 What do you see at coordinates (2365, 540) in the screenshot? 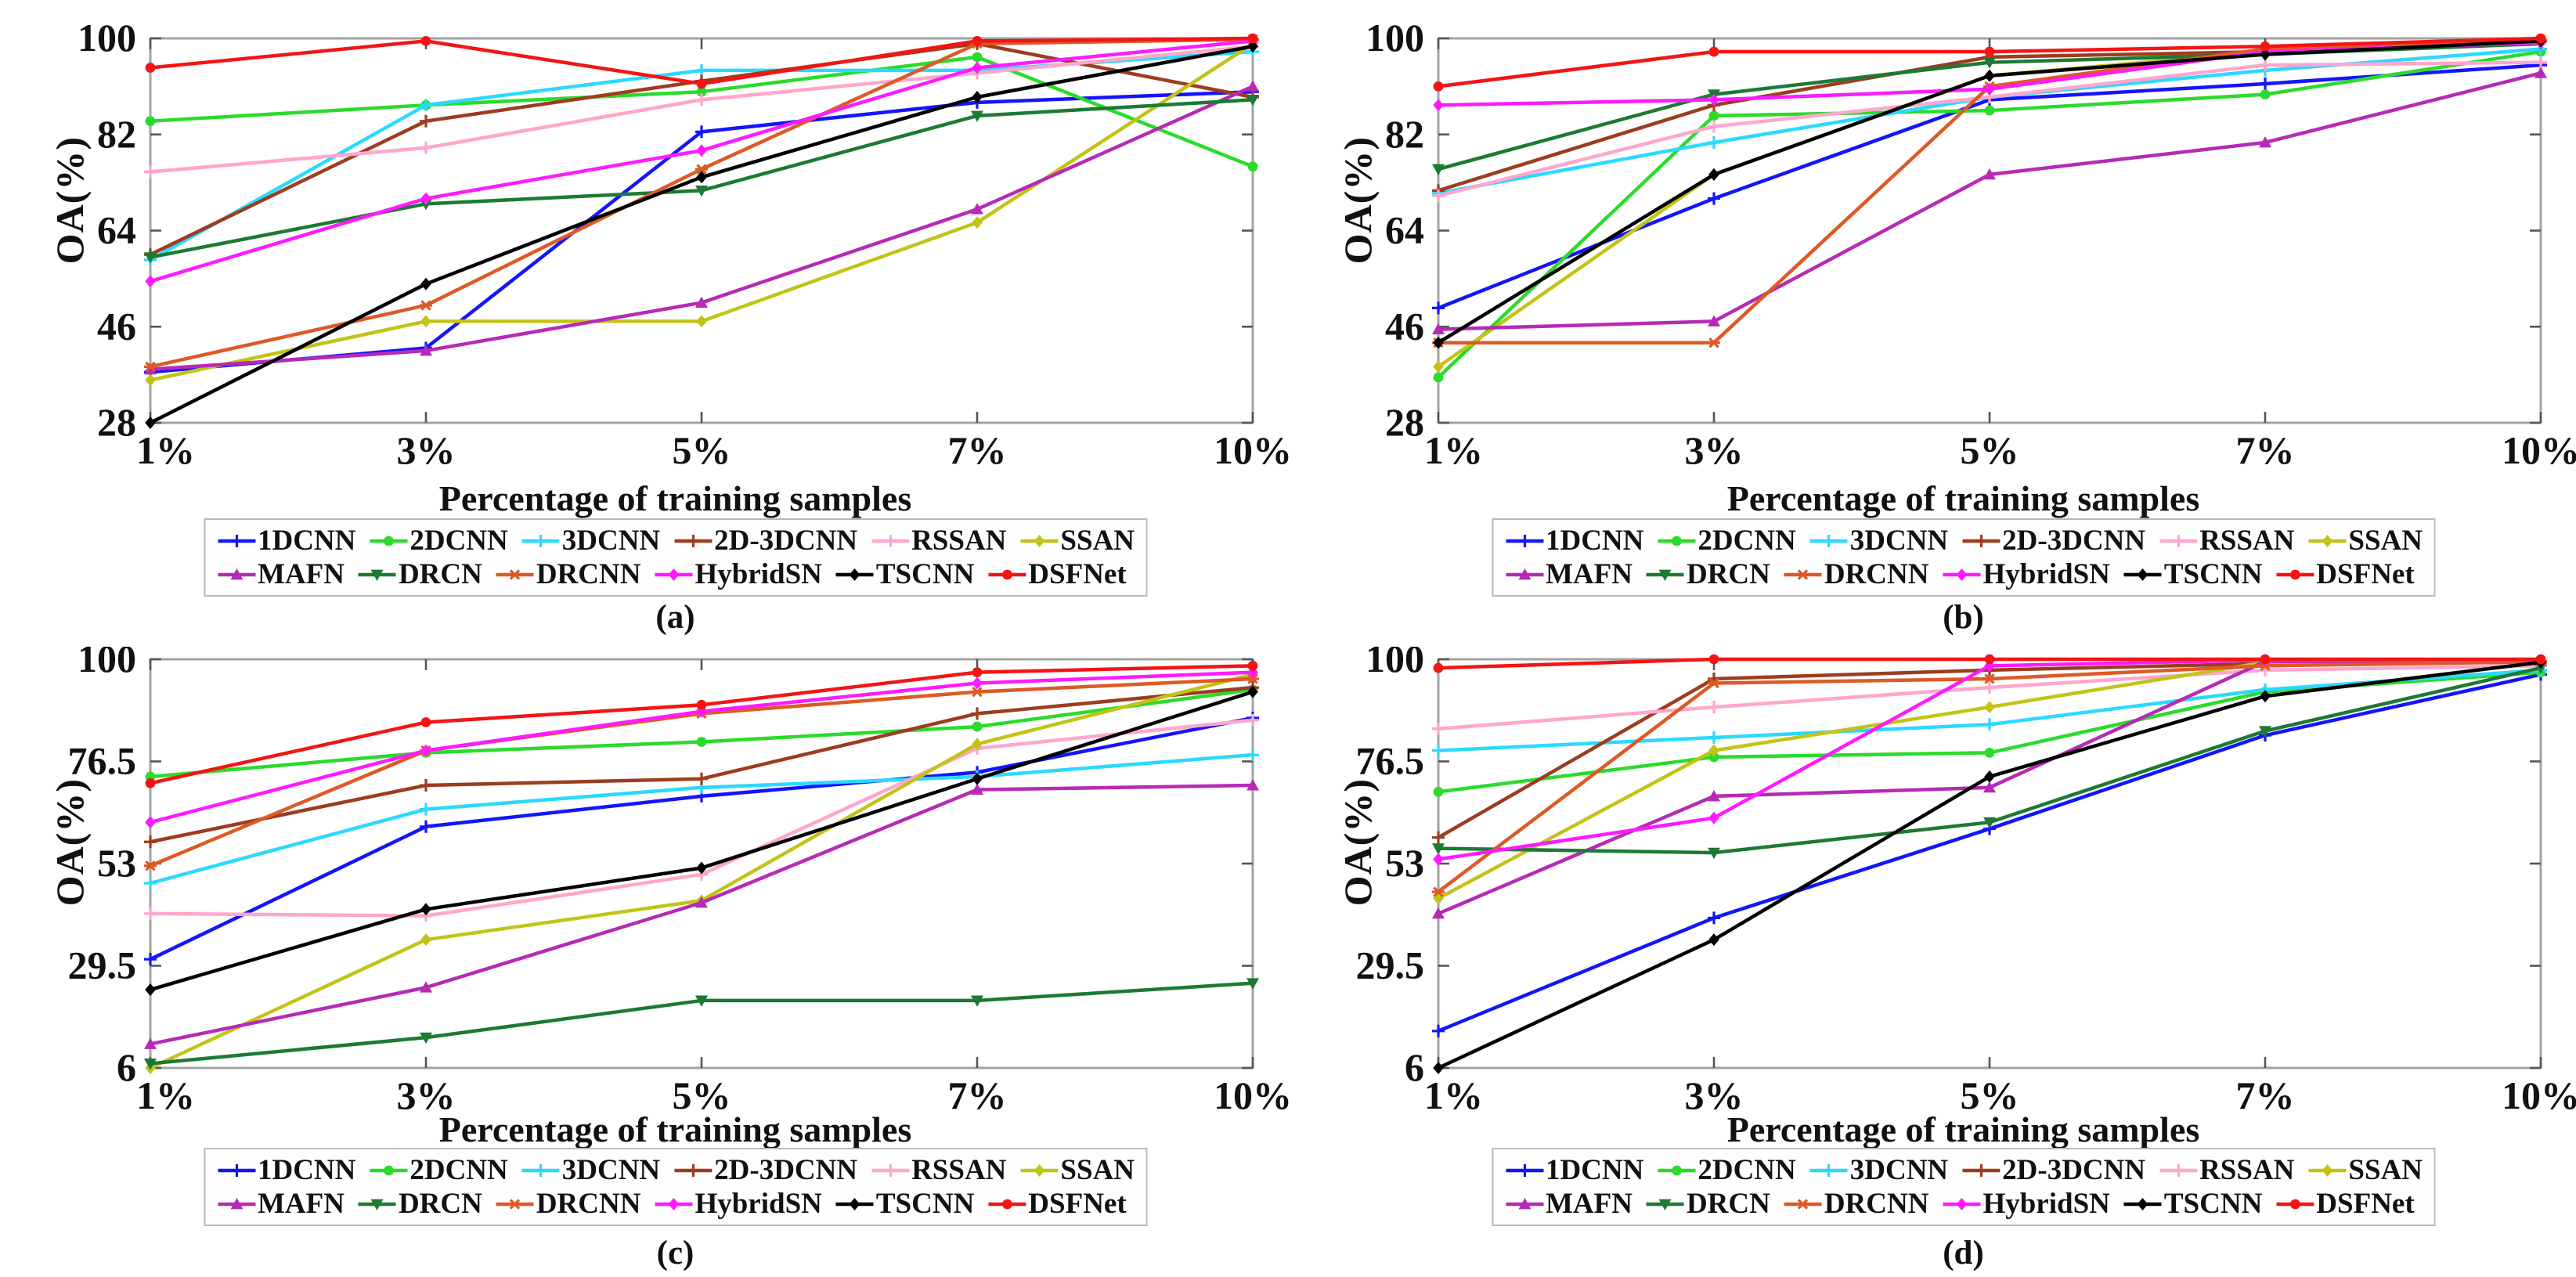
I see `legend-entry-ssan: SSAN` at bounding box center [2365, 540].